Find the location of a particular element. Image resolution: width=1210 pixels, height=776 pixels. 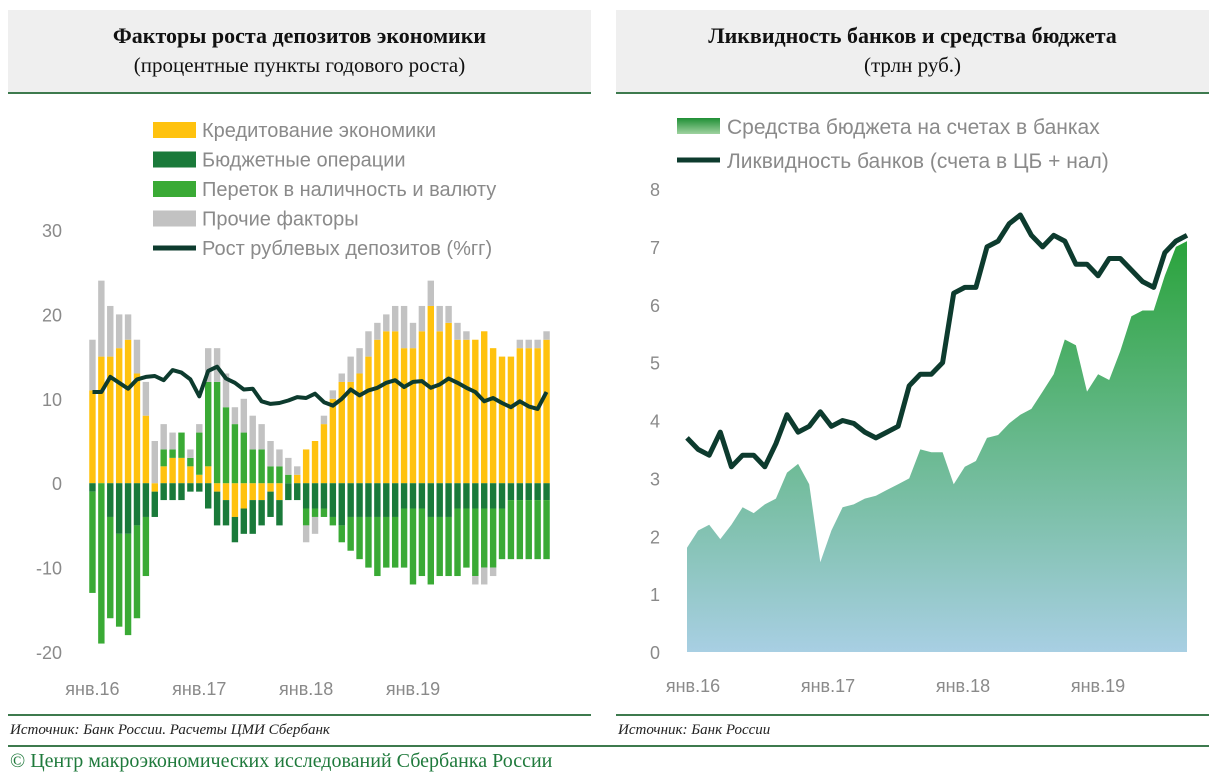

y-tick-label: 3 is located at coordinates (655, 479).